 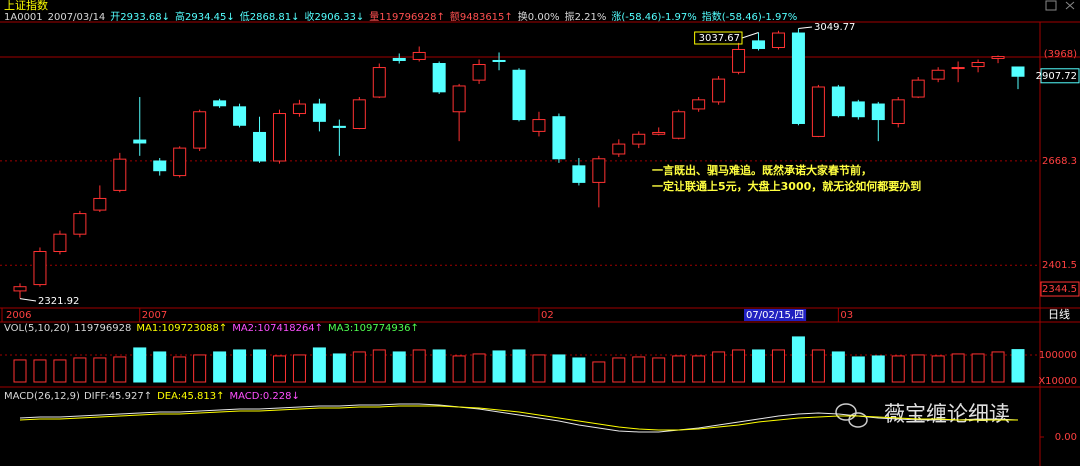 What do you see at coordinates (519, 418) in the screenshot?
I see `indicator-line` at bounding box center [519, 418].